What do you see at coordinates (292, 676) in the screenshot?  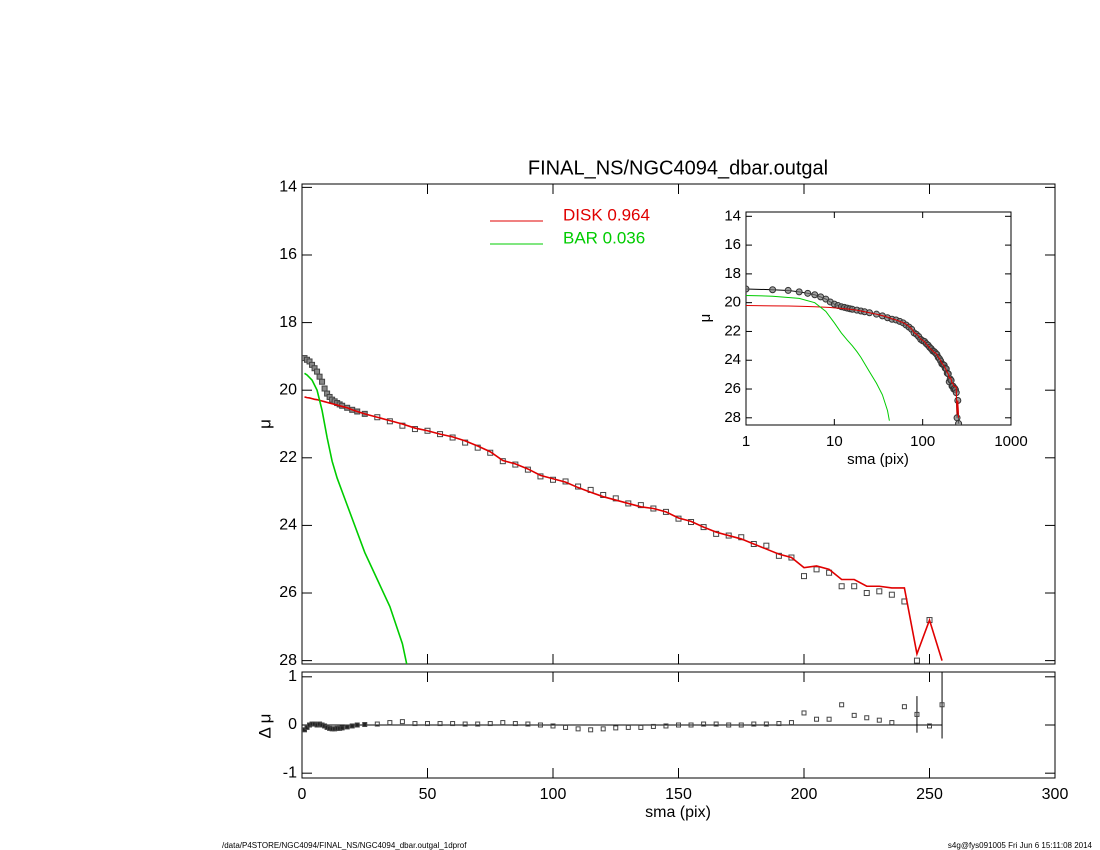 I see `y-tick-label: 1` at bounding box center [292, 676].